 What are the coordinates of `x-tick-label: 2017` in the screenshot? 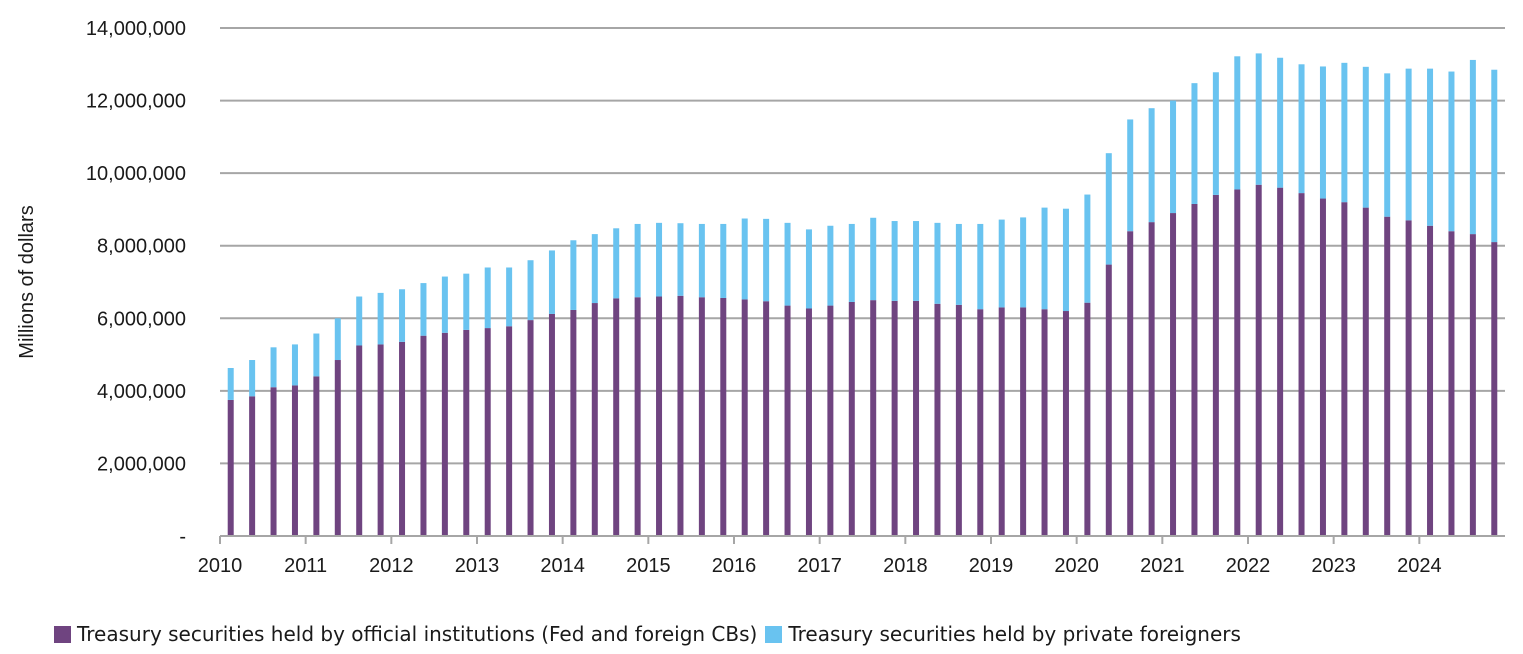 It's located at (819, 566).